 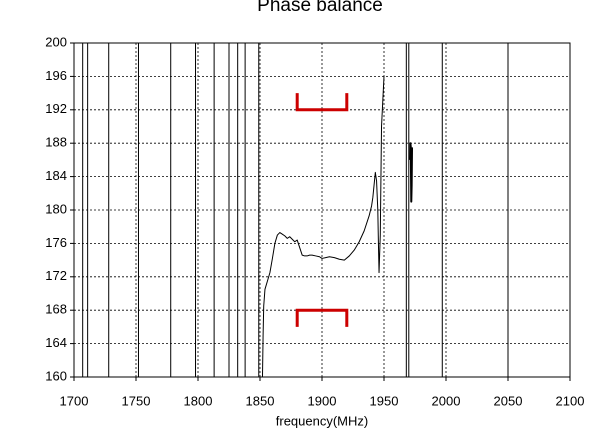 What do you see at coordinates (322, 392) in the screenshot?
I see `x-axis-ticks: 1700 1750 1800 1850 1900 1950 2000 2050 2100` at bounding box center [322, 392].